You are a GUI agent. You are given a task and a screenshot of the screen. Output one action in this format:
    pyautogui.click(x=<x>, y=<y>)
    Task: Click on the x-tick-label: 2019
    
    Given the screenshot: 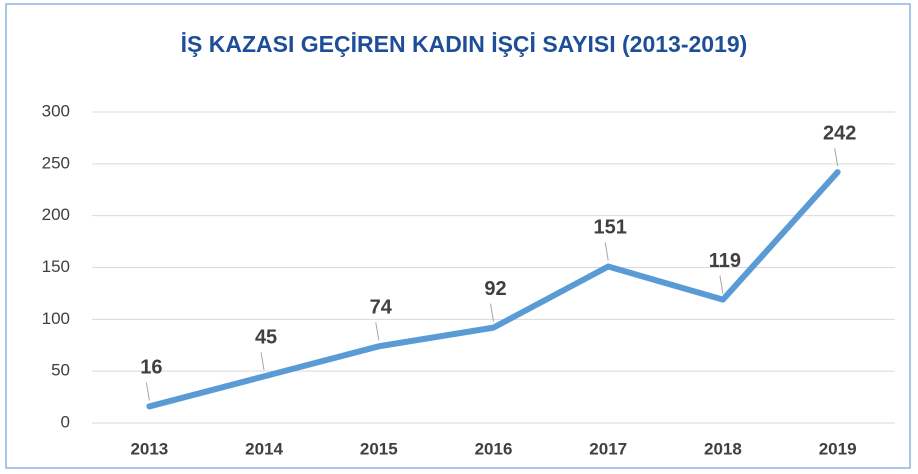 What is the action you would take?
    pyautogui.click(x=838, y=448)
    